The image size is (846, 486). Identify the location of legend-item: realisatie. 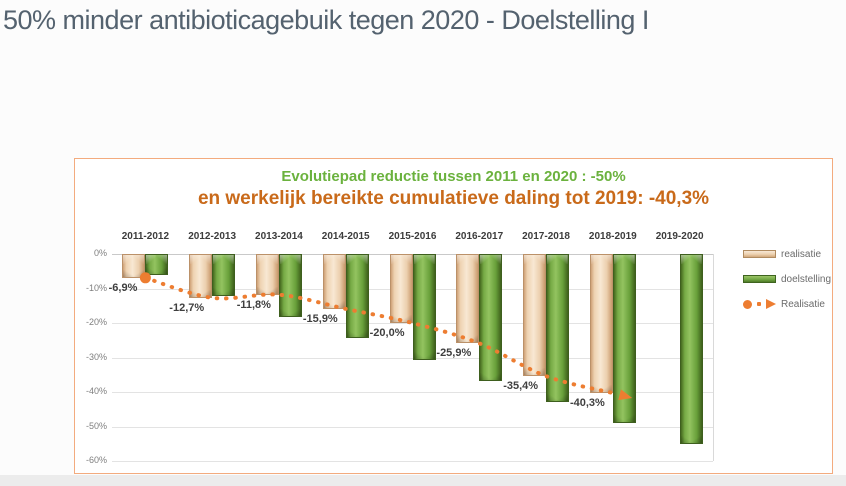
(787, 254).